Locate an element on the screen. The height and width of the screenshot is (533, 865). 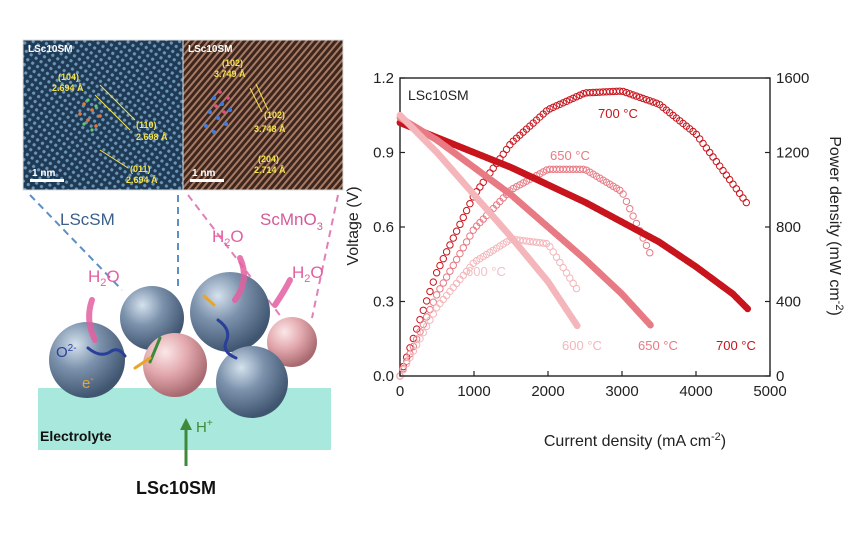
y-axis-title: Voltage (V) is located at coordinates (353, 225).